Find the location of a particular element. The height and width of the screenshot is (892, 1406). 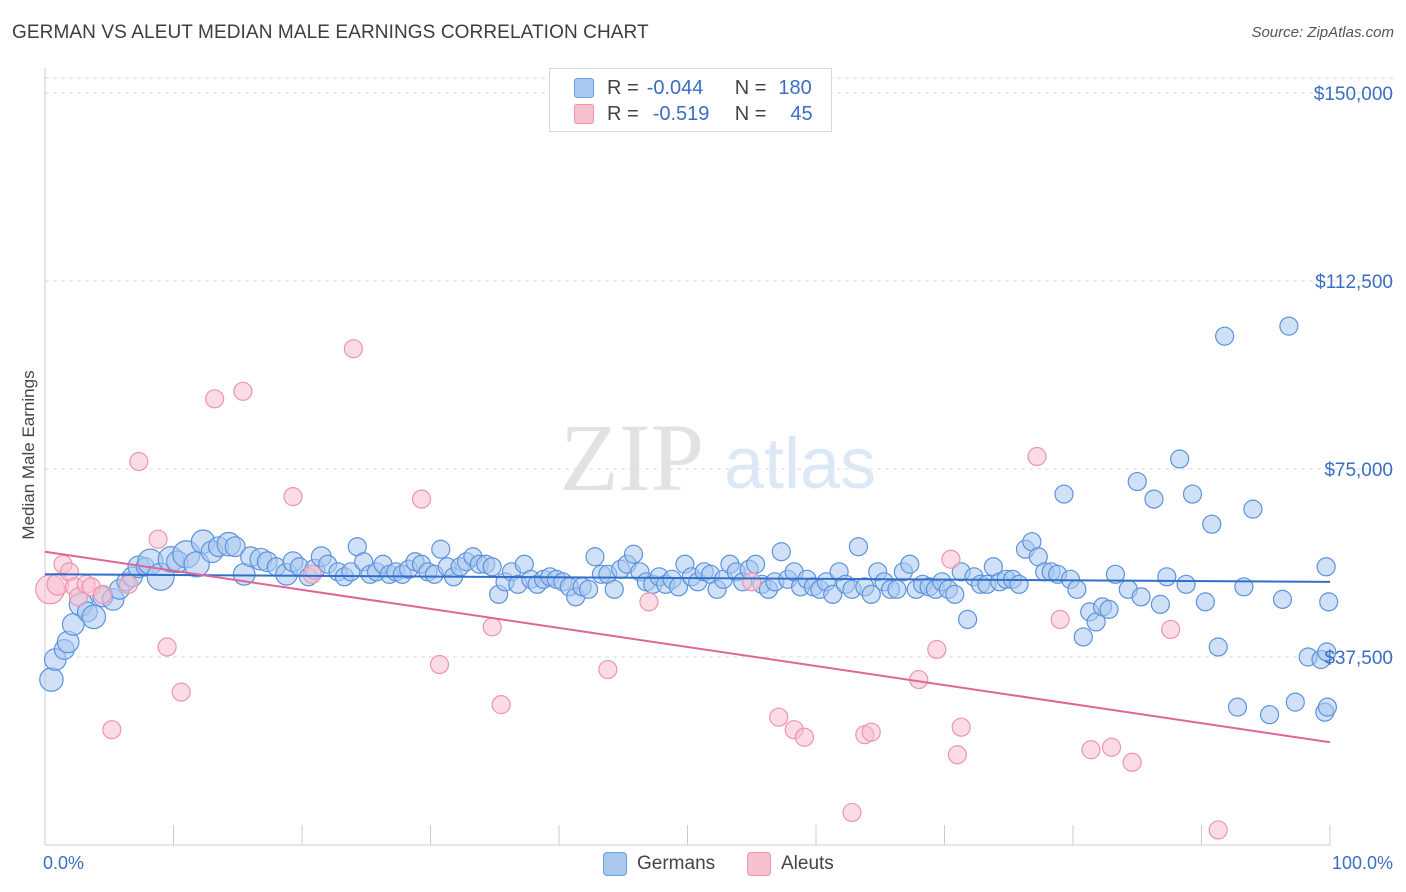

x-tick-label: 0.0% is located at coordinates (63, 863).